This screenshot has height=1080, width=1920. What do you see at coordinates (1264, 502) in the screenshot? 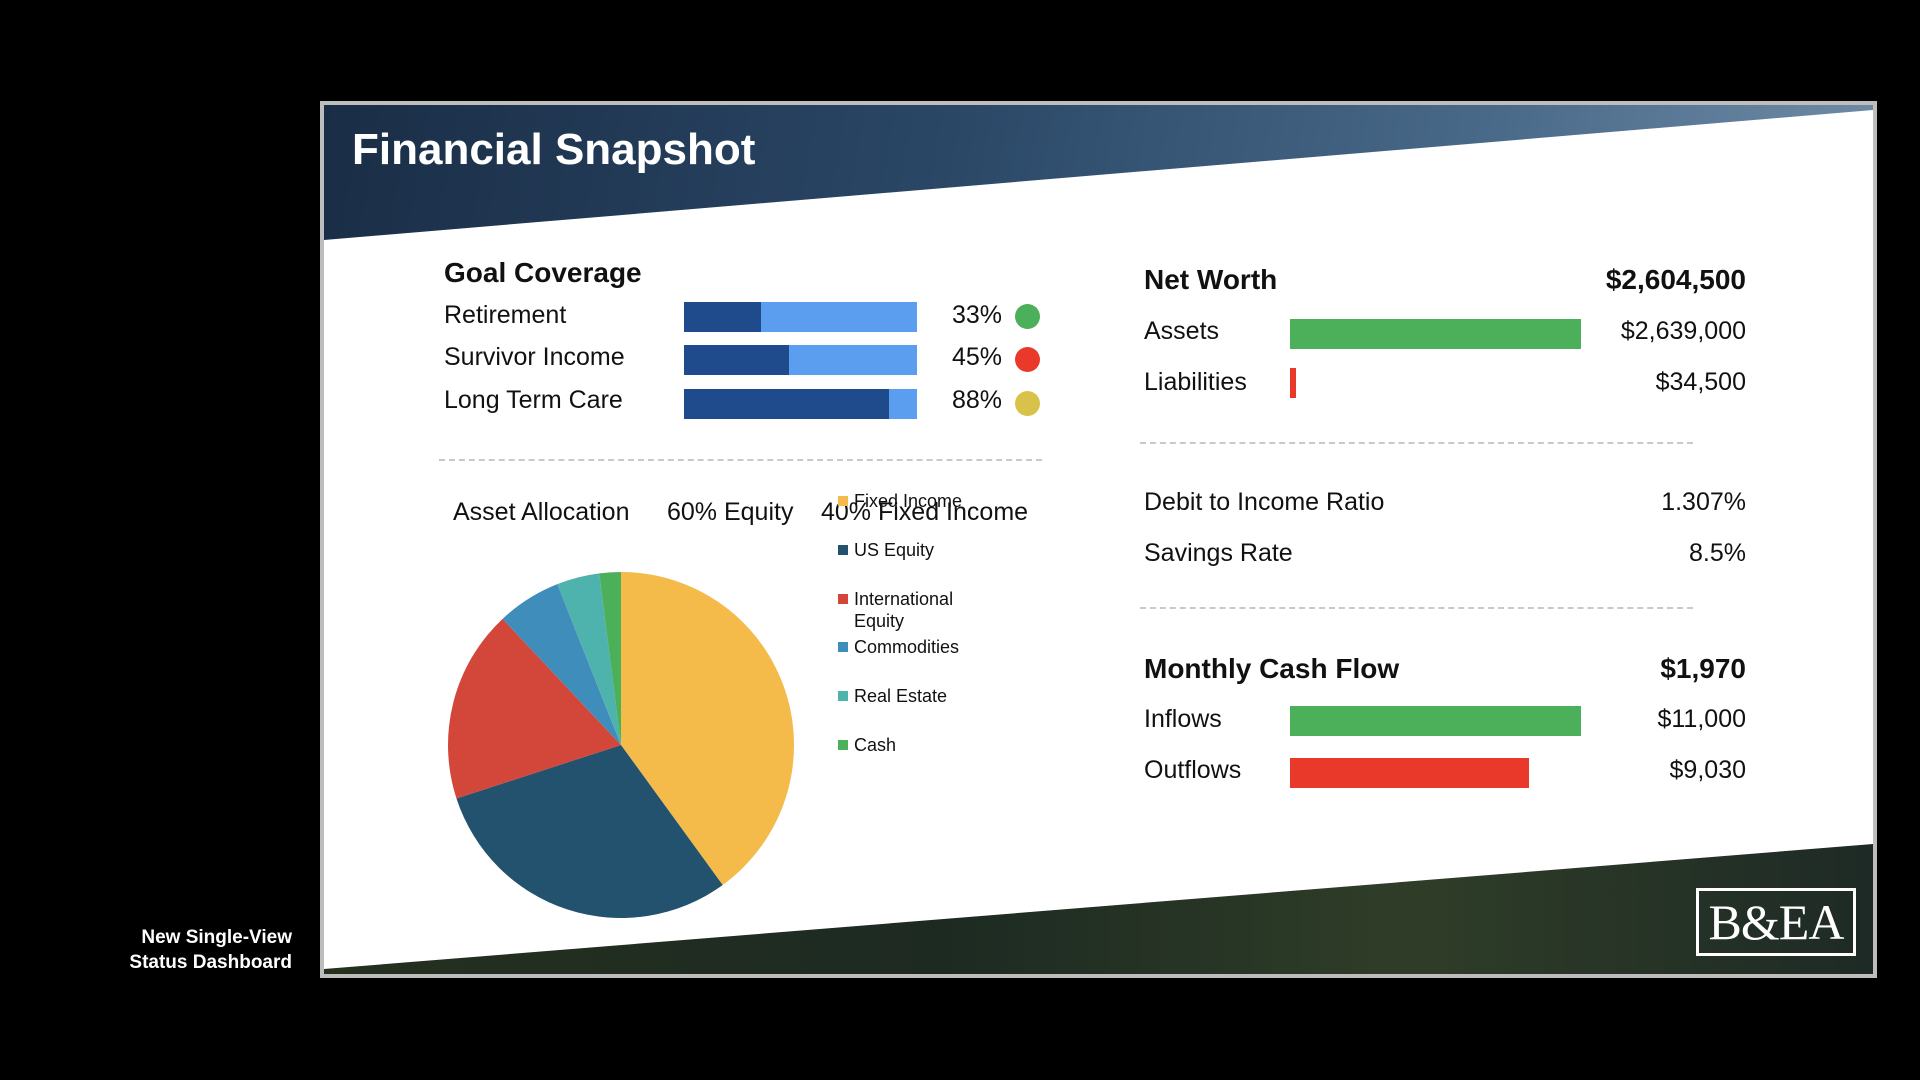
I see `debt-income-label: Debit to Income Ratio` at bounding box center [1264, 502].